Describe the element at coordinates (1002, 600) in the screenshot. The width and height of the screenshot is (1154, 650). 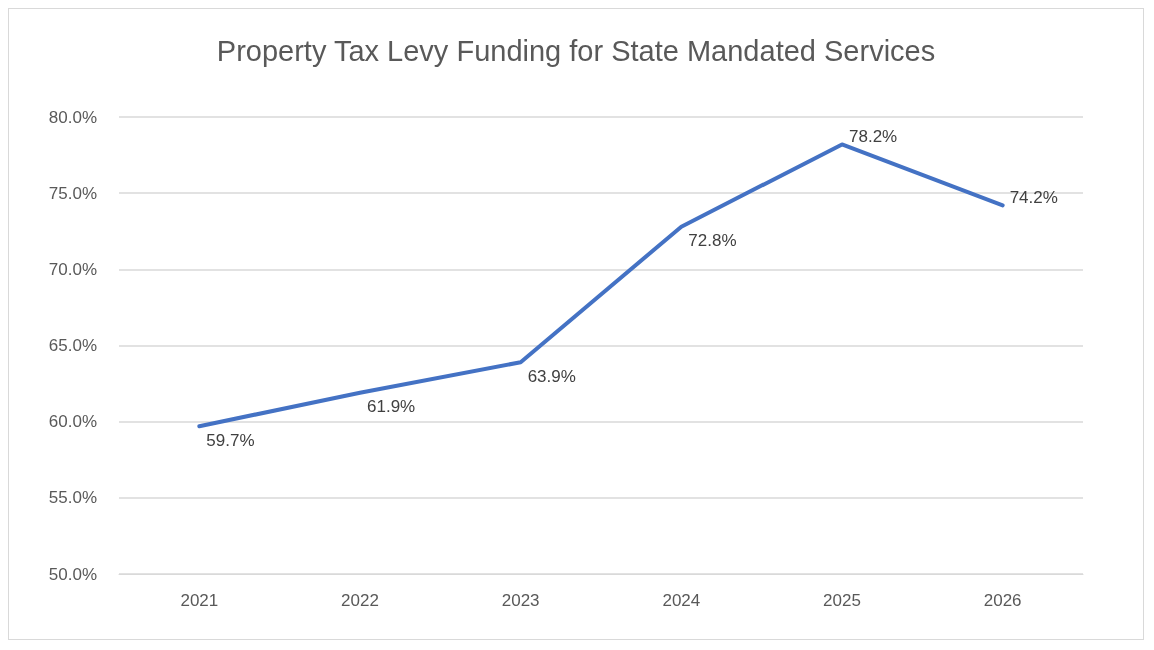
I see `x-tick-label: 2026` at that location.